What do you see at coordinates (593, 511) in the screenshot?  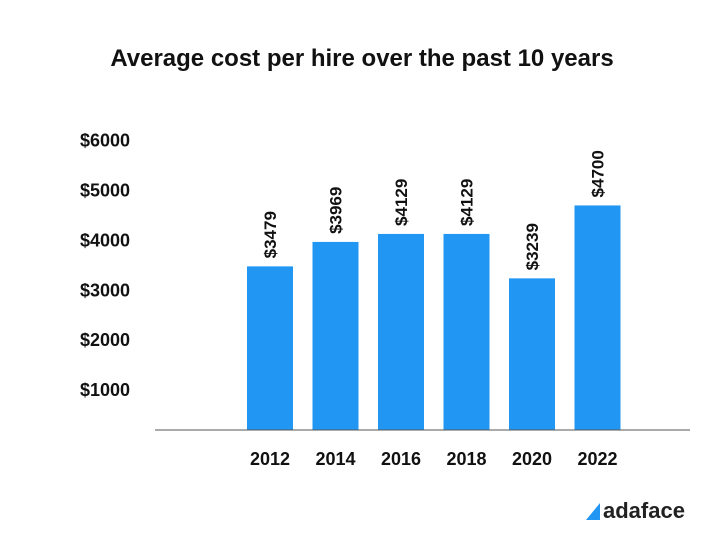 I see `adaface-logo-icon` at bounding box center [593, 511].